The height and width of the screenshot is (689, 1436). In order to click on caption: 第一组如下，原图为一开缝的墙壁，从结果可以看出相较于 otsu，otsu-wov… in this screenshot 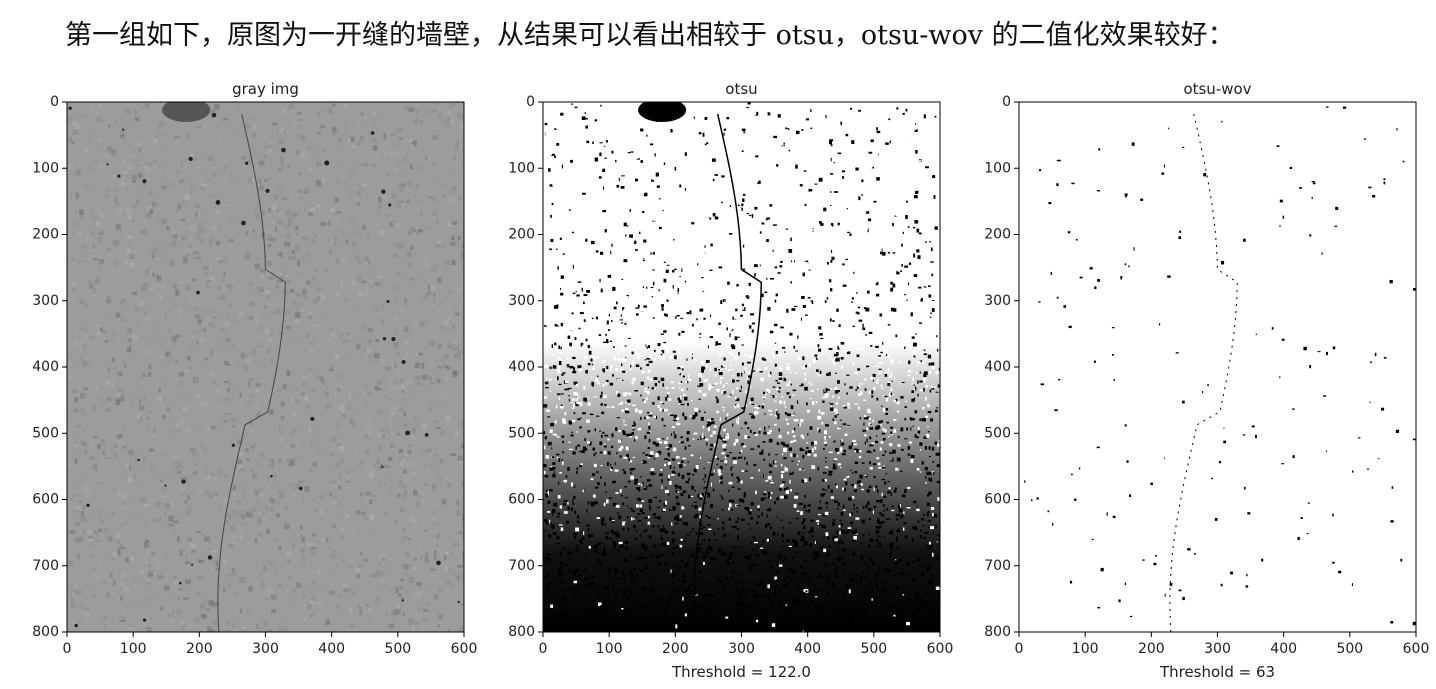, I will do `click(650, 35)`.